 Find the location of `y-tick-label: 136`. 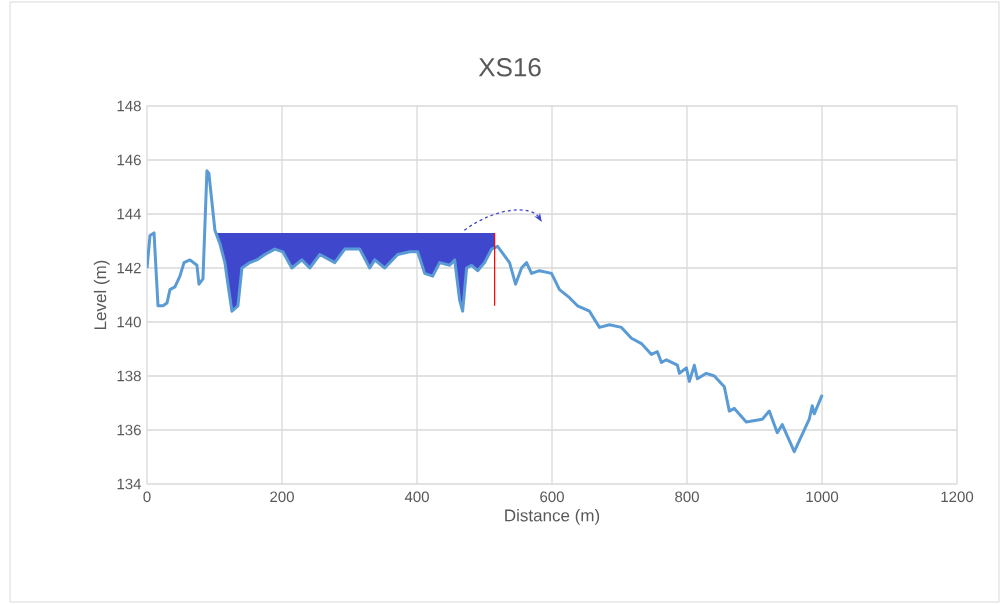

y-tick-label: 136 is located at coordinates (129, 430).